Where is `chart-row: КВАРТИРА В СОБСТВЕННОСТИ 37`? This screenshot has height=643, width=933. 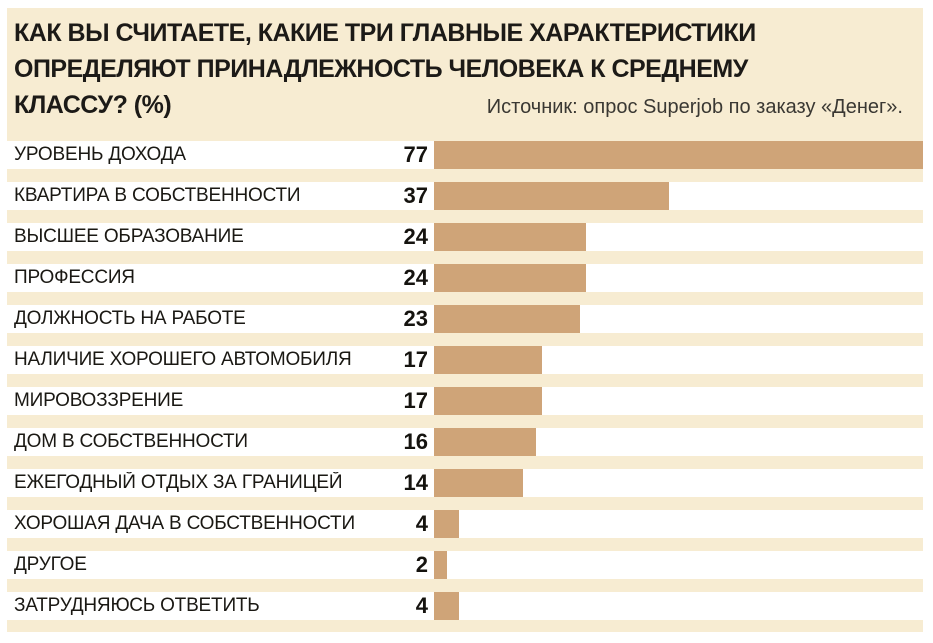
chart-row: КВАРТИРА В СОБСТВЕННОСТИ 37 is located at coordinates (465, 196).